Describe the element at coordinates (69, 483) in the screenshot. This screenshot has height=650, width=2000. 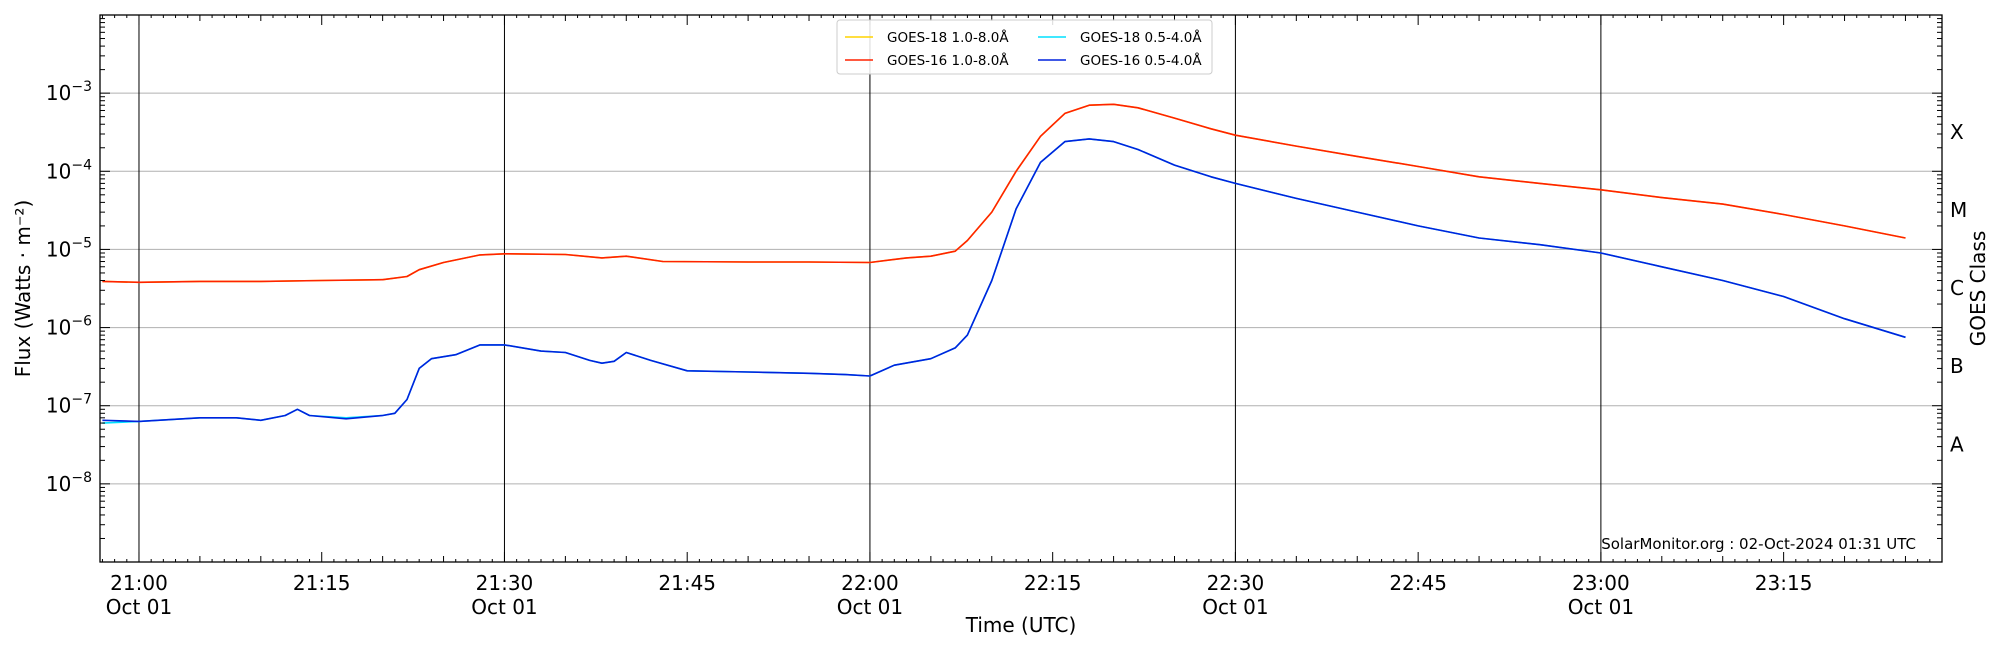
I see `y-tick-label: 10⁻⁸` at that location.